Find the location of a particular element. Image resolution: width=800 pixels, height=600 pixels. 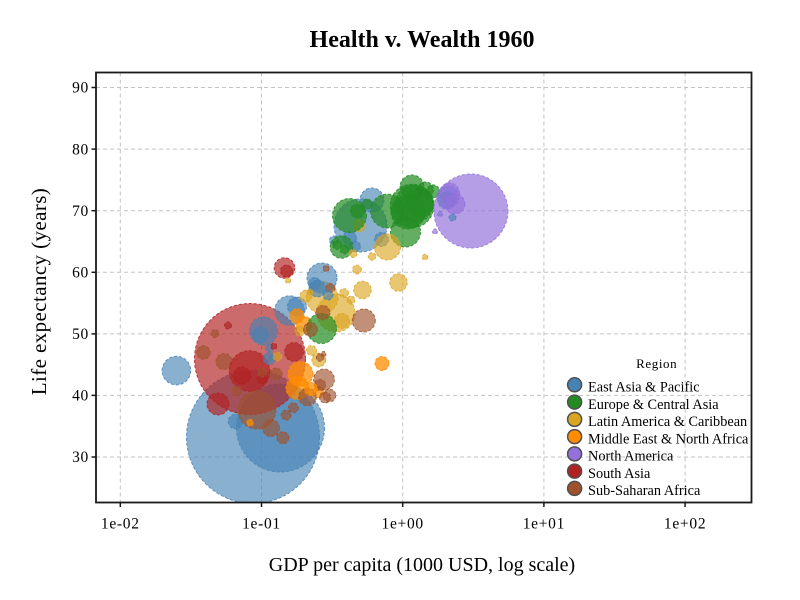

svg-text: Health v. Wealth 1960 is located at coordinates (422, 40).